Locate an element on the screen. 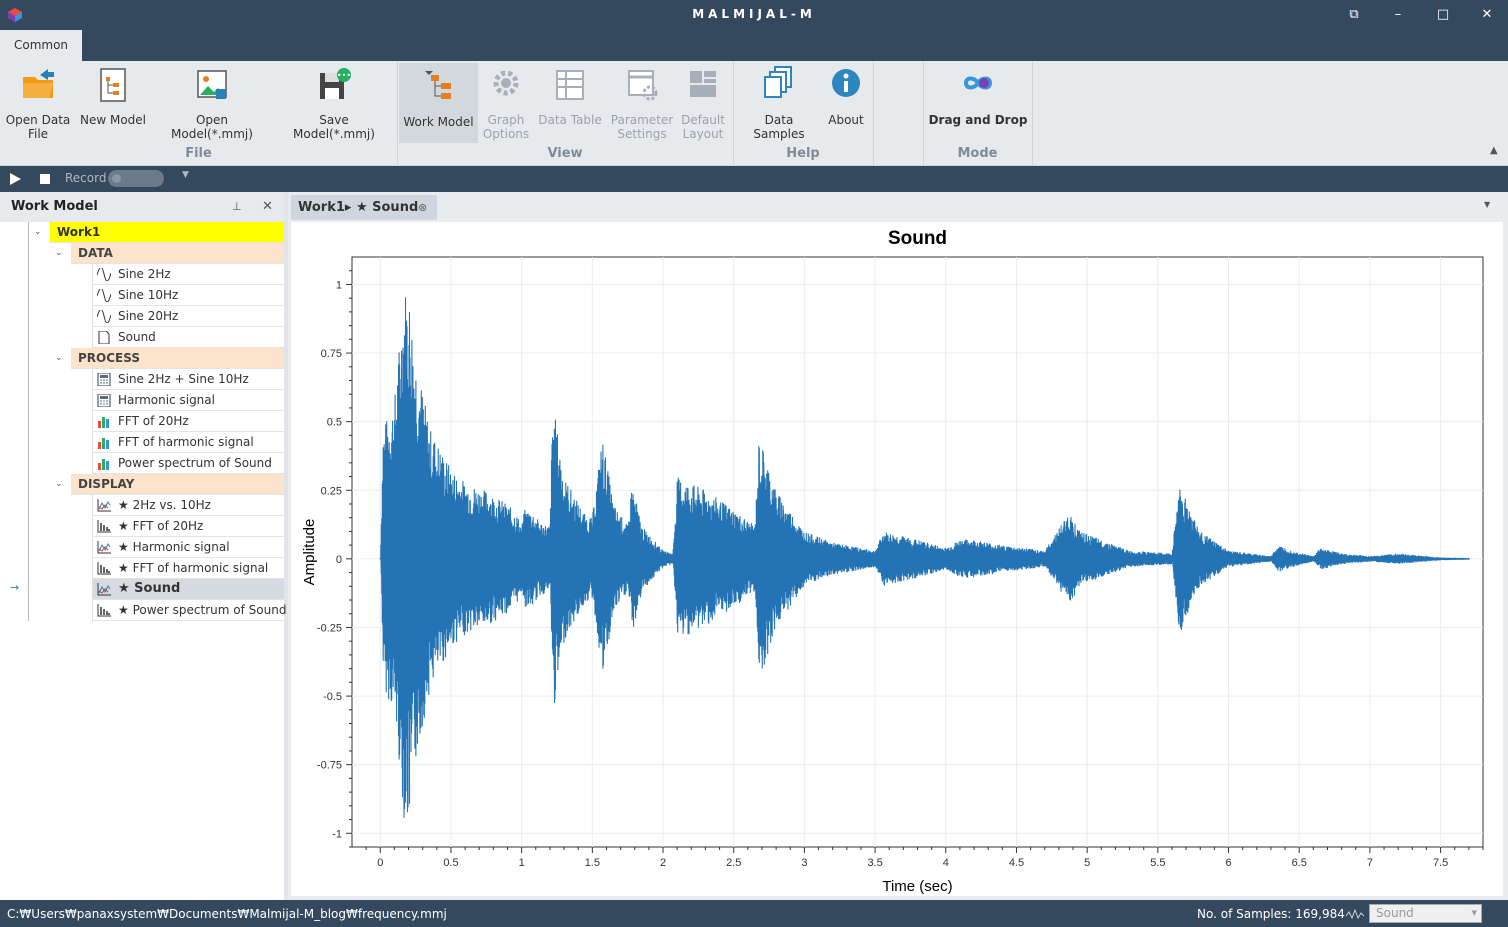 This screenshot has width=1508, height=927. restore-layout-icon: ⧉ is located at coordinates (1354, 14).